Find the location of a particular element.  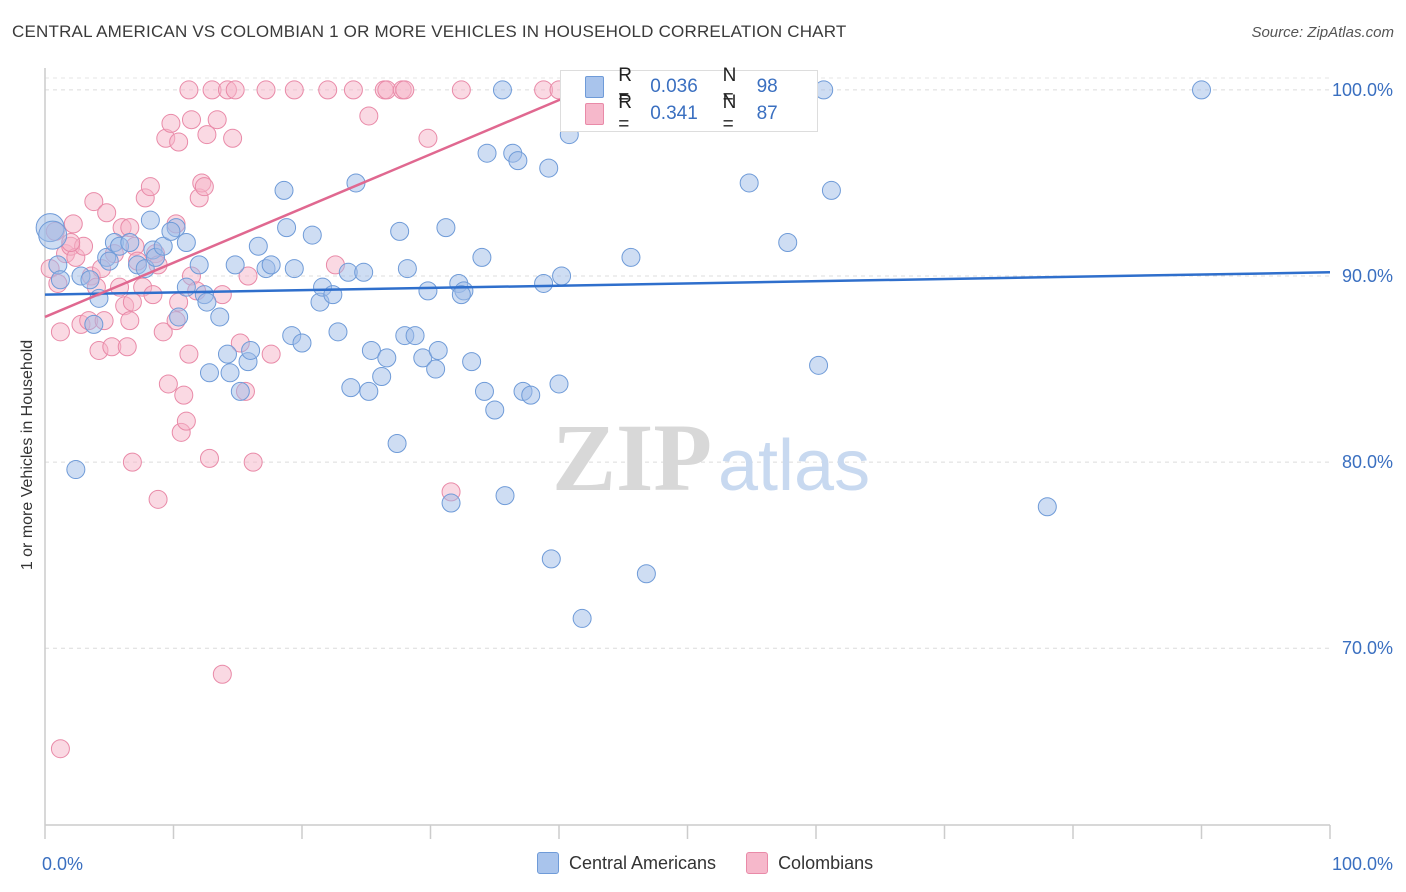

stats-legend: R = 0.036 N = 98 R = 0.341 N = 87 is located at coordinates (689, 100).